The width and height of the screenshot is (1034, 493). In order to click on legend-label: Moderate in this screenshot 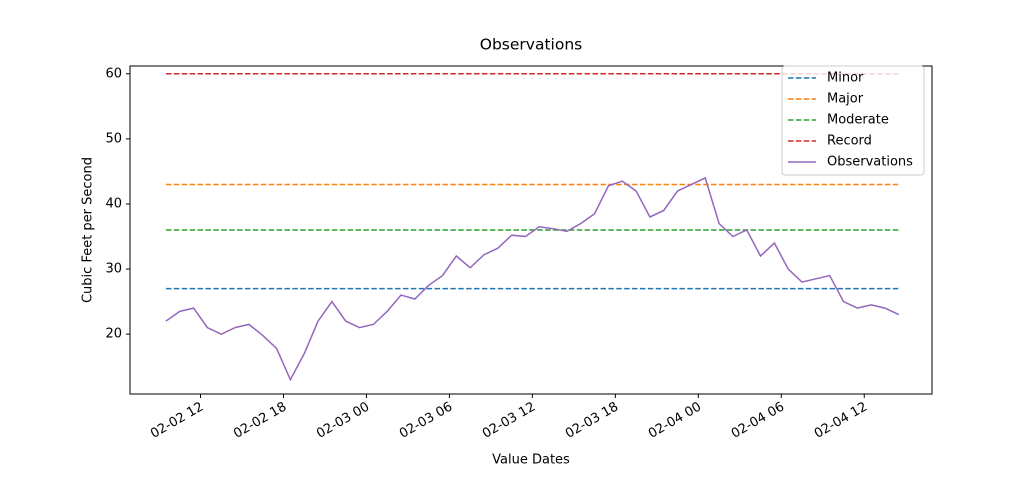, I will do `click(858, 120)`.